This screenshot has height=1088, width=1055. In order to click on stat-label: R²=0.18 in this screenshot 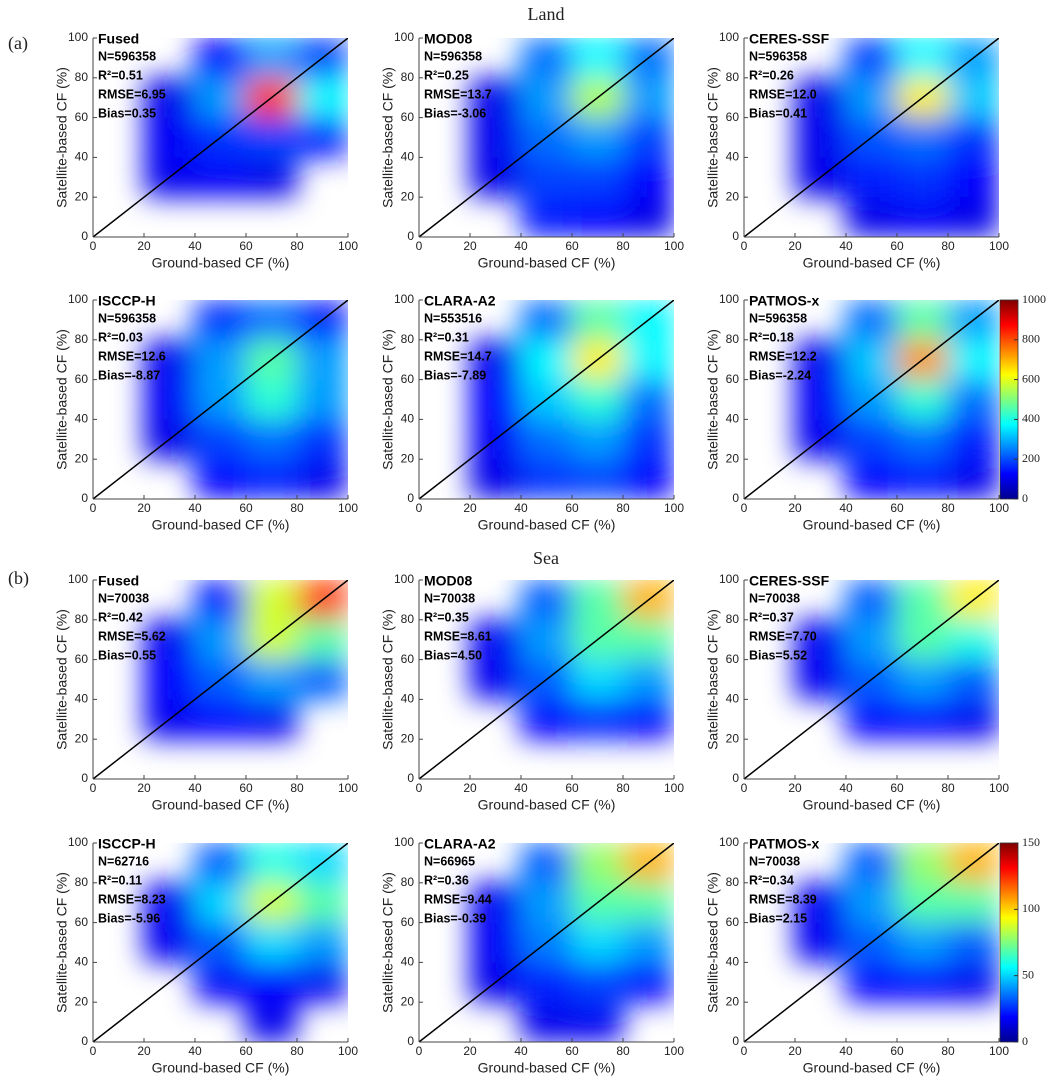, I will do `click(771, 337)`.